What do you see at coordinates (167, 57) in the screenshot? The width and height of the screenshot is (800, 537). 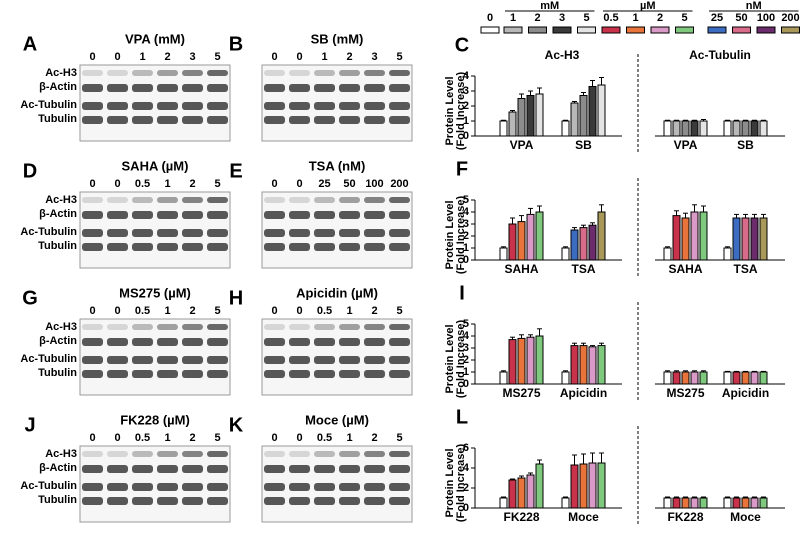 I see `dose-label: 2` at bounding box center [167, 57].